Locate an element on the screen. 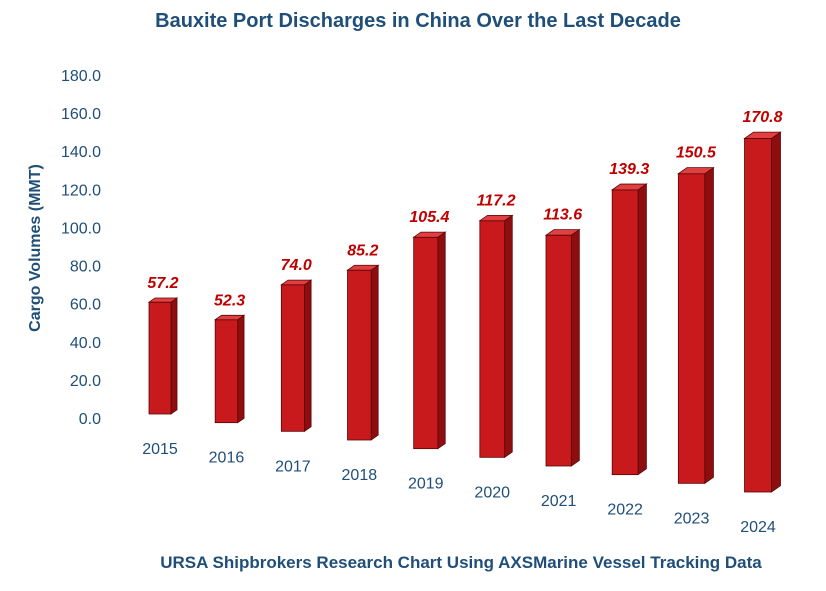 The height and width of the screenshot is (591, 826). bar-2023 is located at coordinates (696, 325).